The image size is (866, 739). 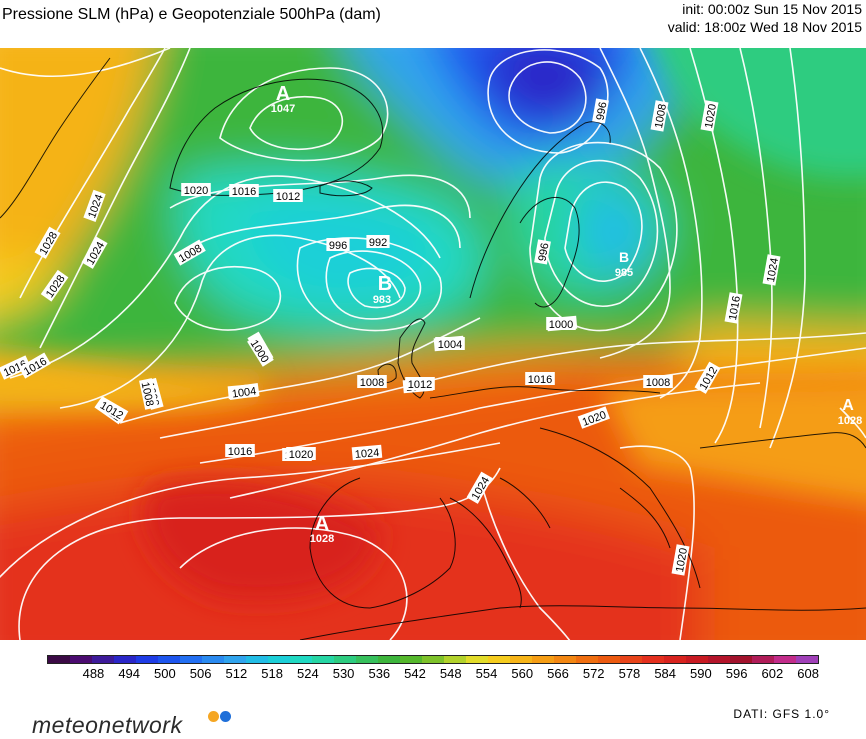 What do you see at coordinates (522, 673) in the screenshot?
I see `color-scale-label: 560` at bounding box center [522, 673].